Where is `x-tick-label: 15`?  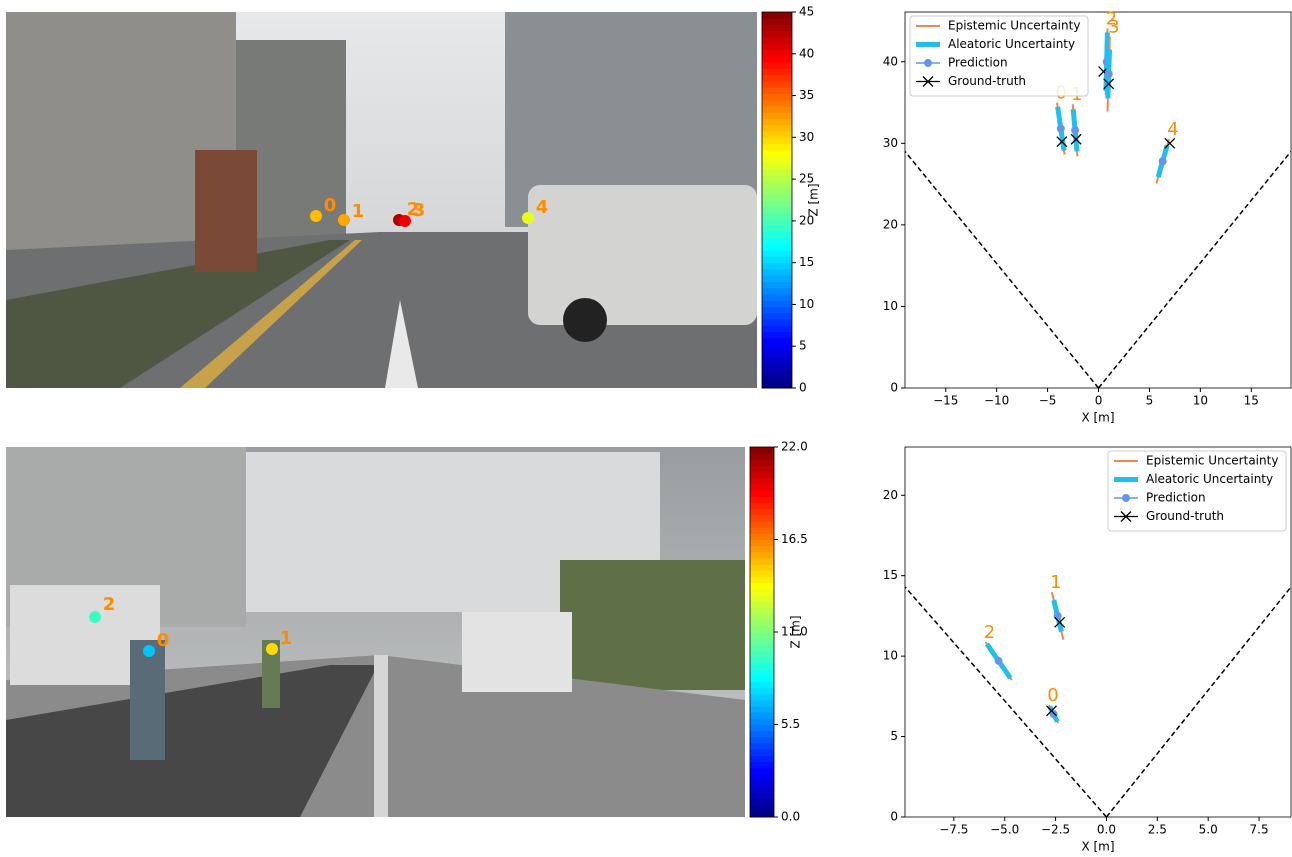 x-tick-label: 15 is located at coordinates (1251, 401).